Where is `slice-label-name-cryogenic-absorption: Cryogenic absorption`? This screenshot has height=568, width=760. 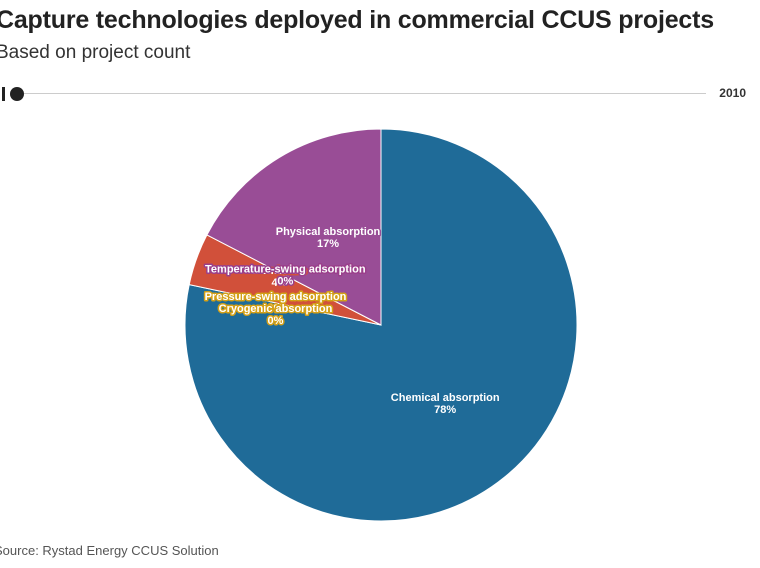
slice-label-name-cryogenic-absorption: Cryogenic absorption is located at coordinates (276, 309).